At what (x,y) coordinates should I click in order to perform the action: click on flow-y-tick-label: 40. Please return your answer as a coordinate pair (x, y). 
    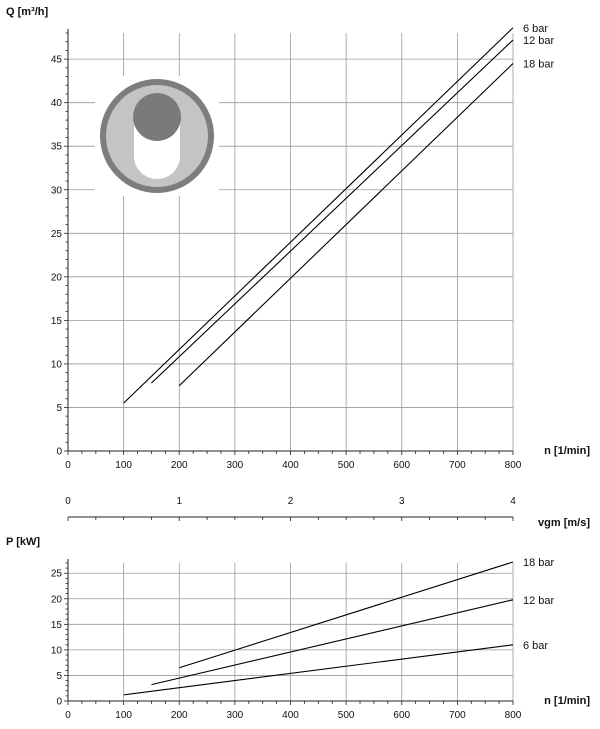
    Looking at the image, I should click on (57, 103).